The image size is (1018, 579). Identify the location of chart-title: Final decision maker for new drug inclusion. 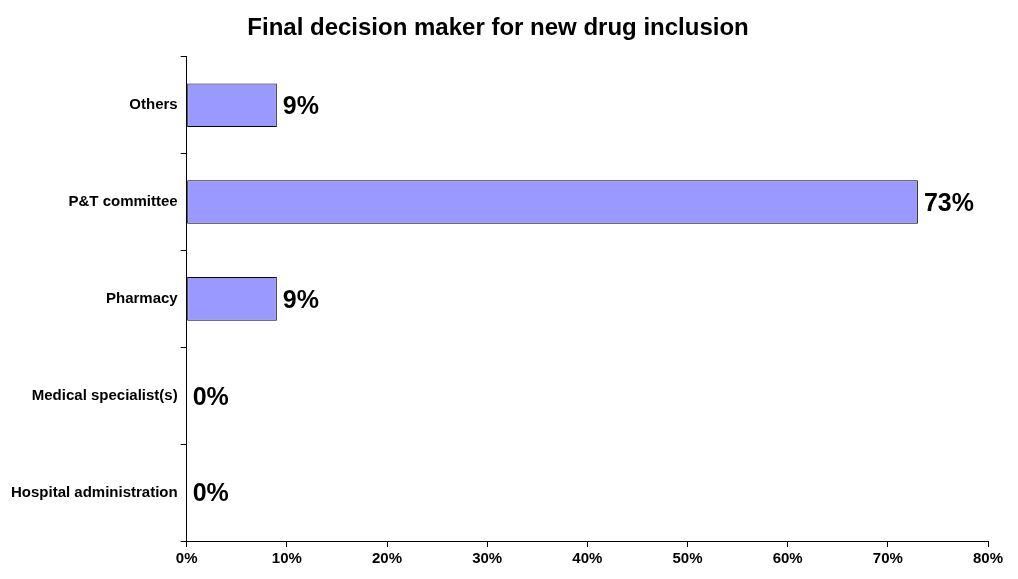
(498, 27).